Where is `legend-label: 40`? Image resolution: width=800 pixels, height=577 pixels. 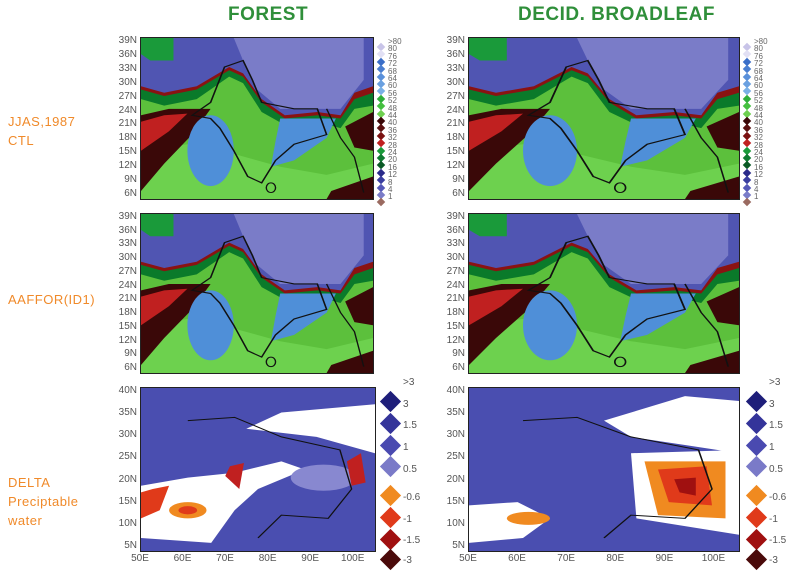
legend-label: 40 is located at coordinates (392, 123).